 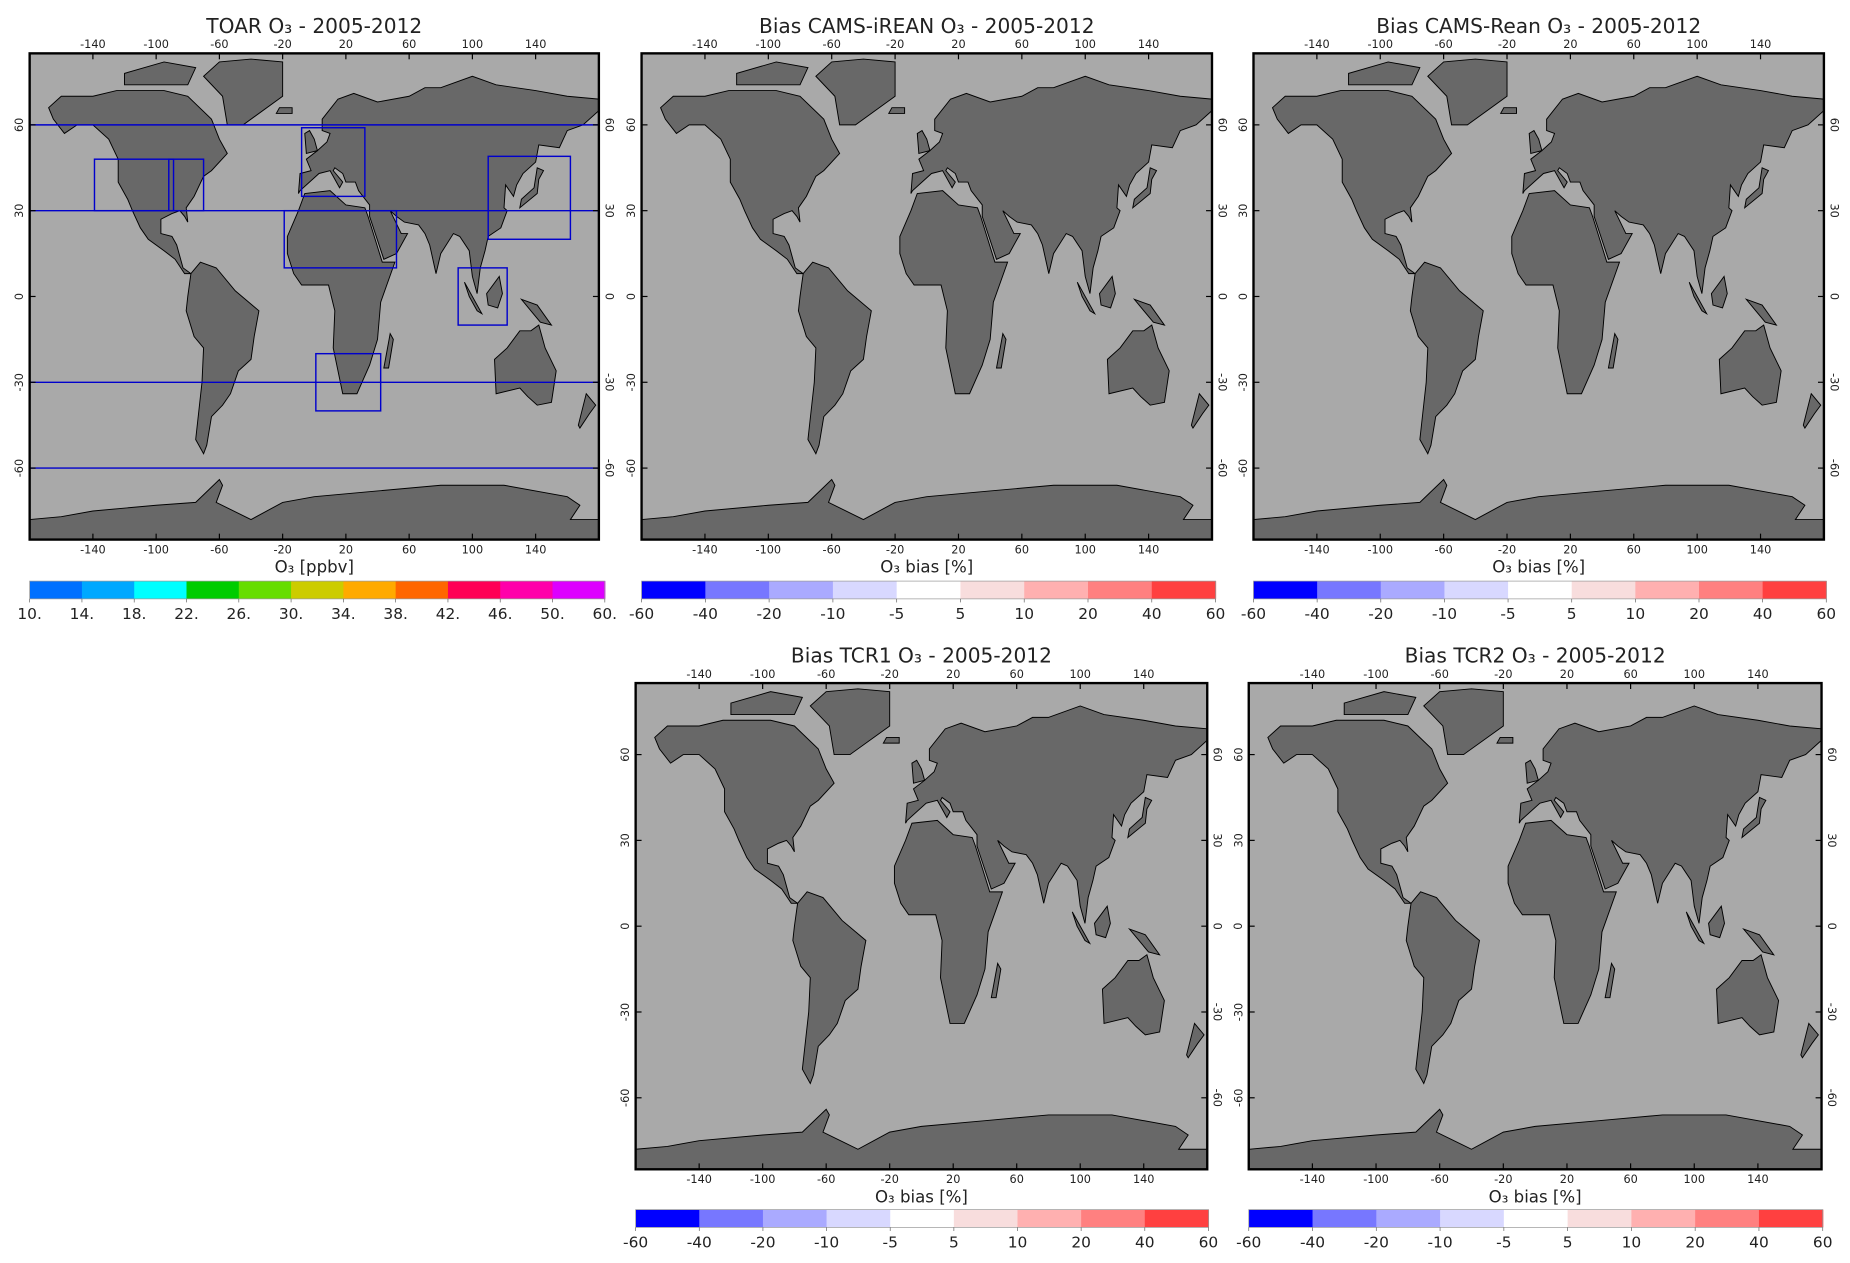 What do you see at coordinates (699, 1242) in the screenshot?
I see `colorbar-label: -40` at bounding box center [699, 1242].